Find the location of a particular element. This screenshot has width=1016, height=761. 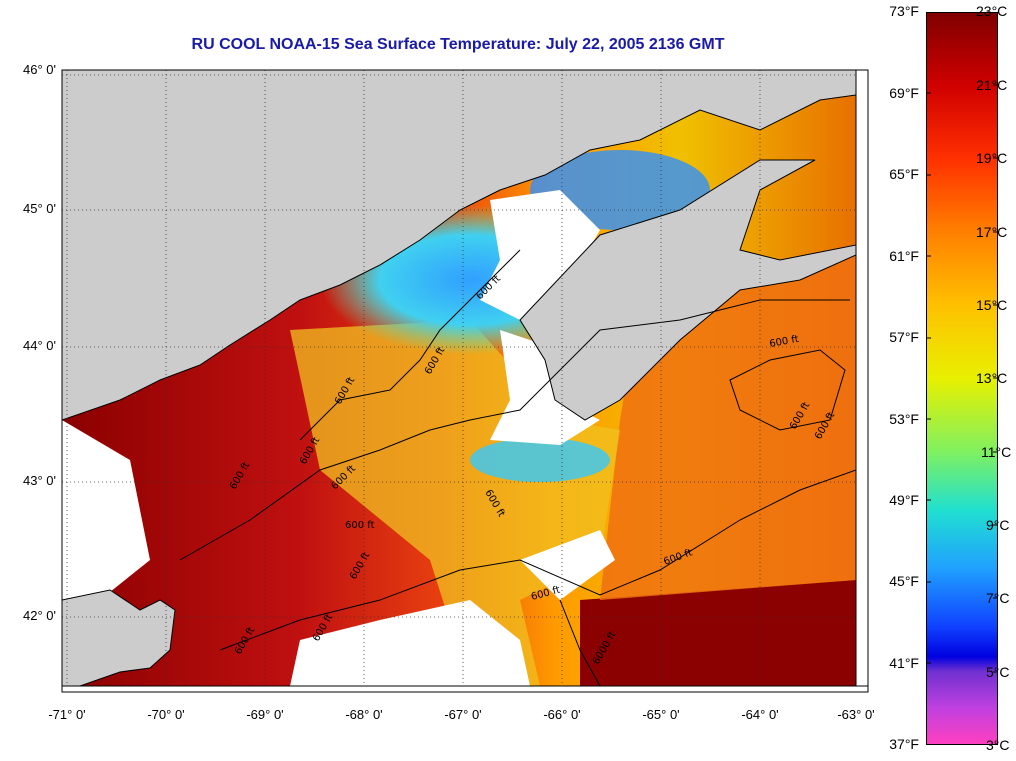

lon-label: -64° 0' is located at coordinates (760, 714).